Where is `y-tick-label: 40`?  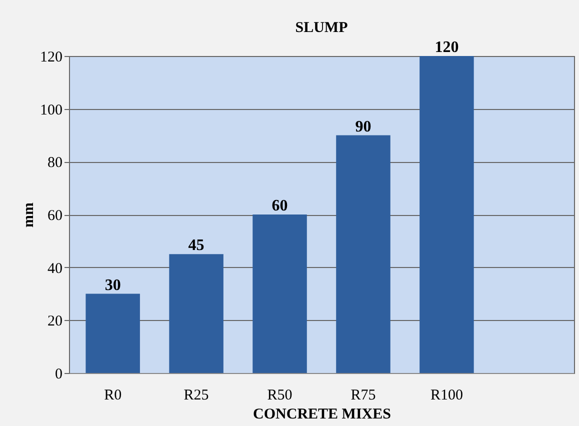 y-tick-label: 40 is located at coordinates (55, 268).